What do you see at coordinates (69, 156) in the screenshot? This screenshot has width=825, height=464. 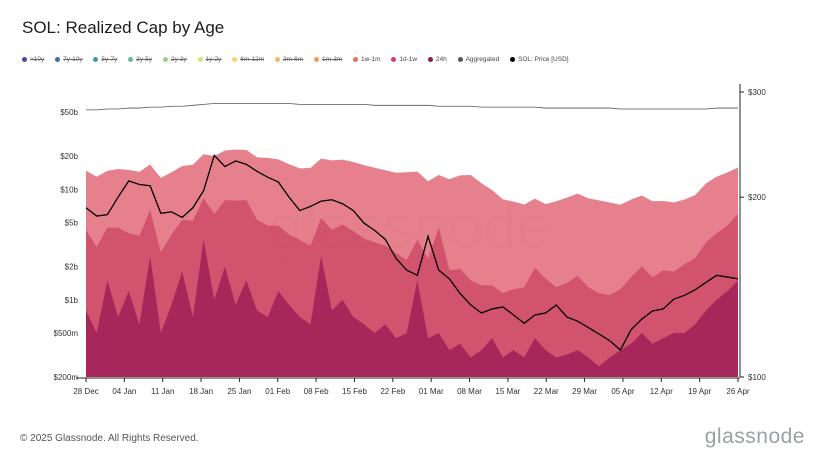 I see `y-left-tick-label: $20b` at bounding box center [69, 156].